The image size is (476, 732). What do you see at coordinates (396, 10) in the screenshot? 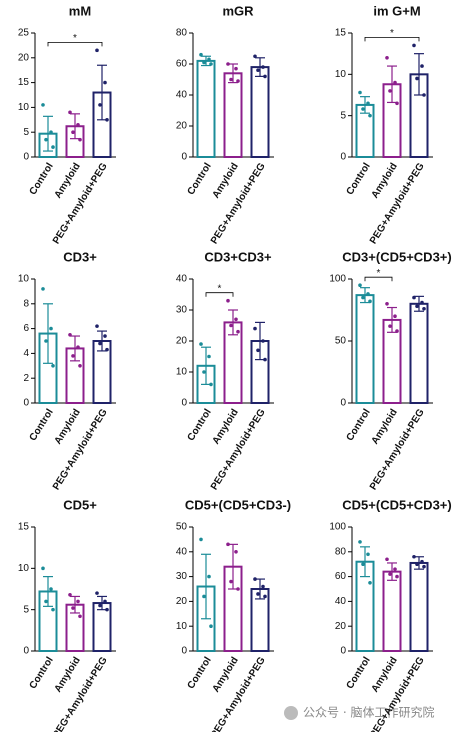
I see `chart-title: im G+M` at bounding box center [396, 10].